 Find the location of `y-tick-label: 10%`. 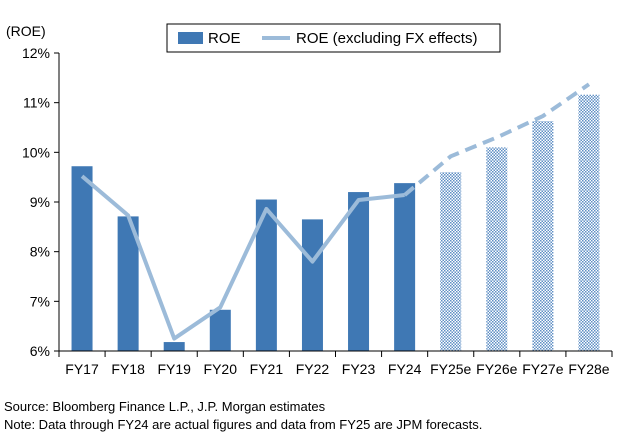

y-tick-label: 10% is located at coordinates (36, 152).